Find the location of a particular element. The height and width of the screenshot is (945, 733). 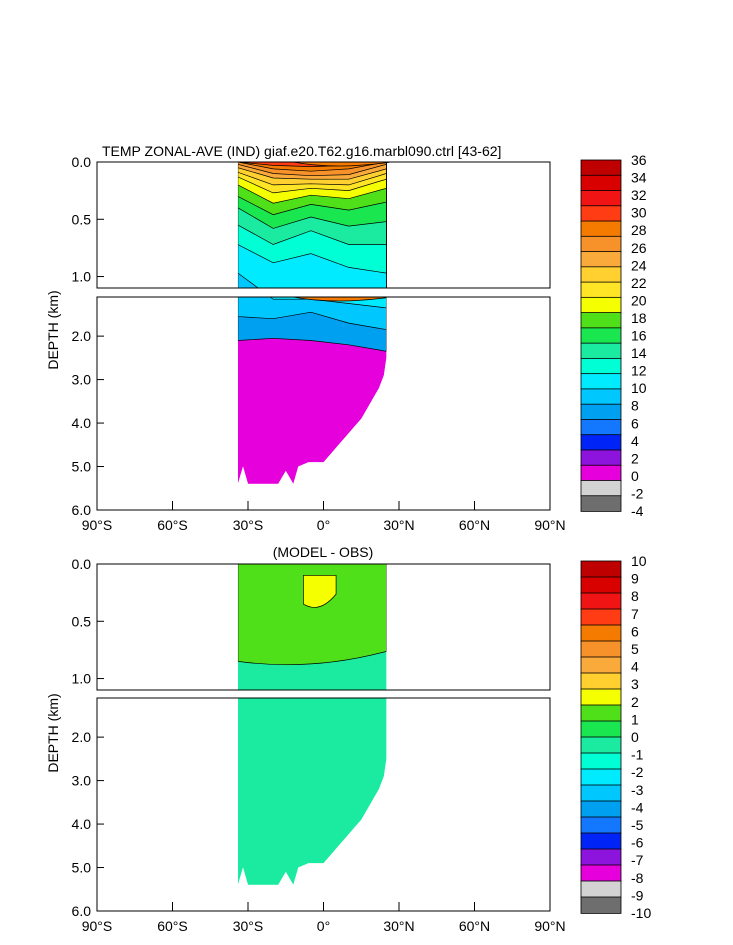

colorbar-label: 26 is located at coordinates (639, 248).